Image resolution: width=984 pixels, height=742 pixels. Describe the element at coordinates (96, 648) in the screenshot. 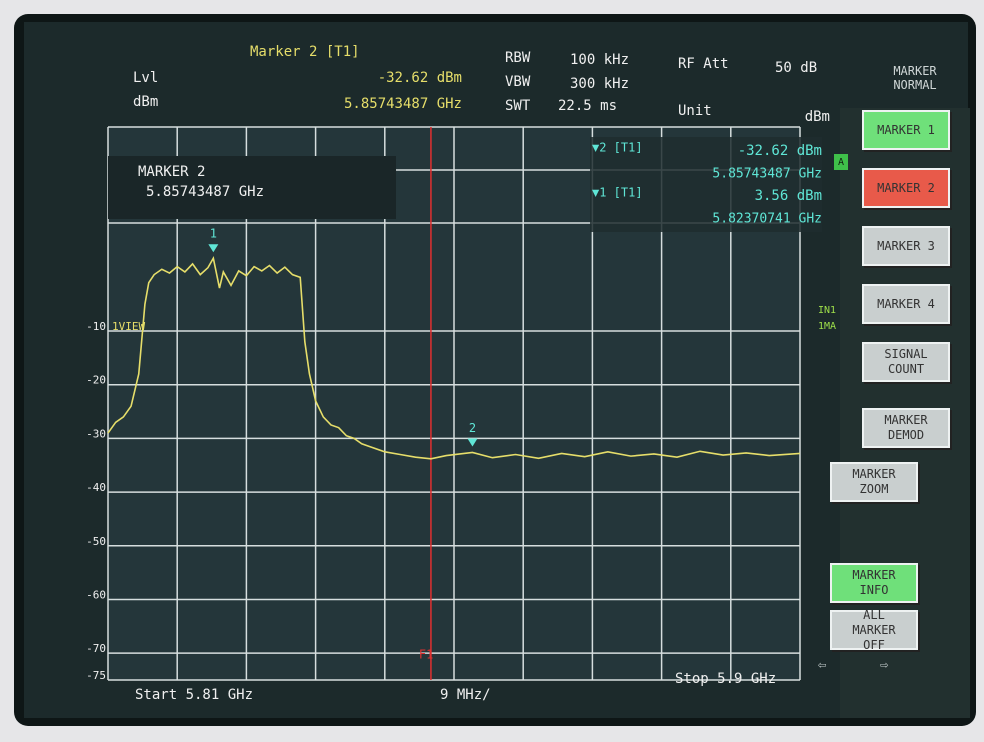

I see `y-tick-label: -70` at that location.